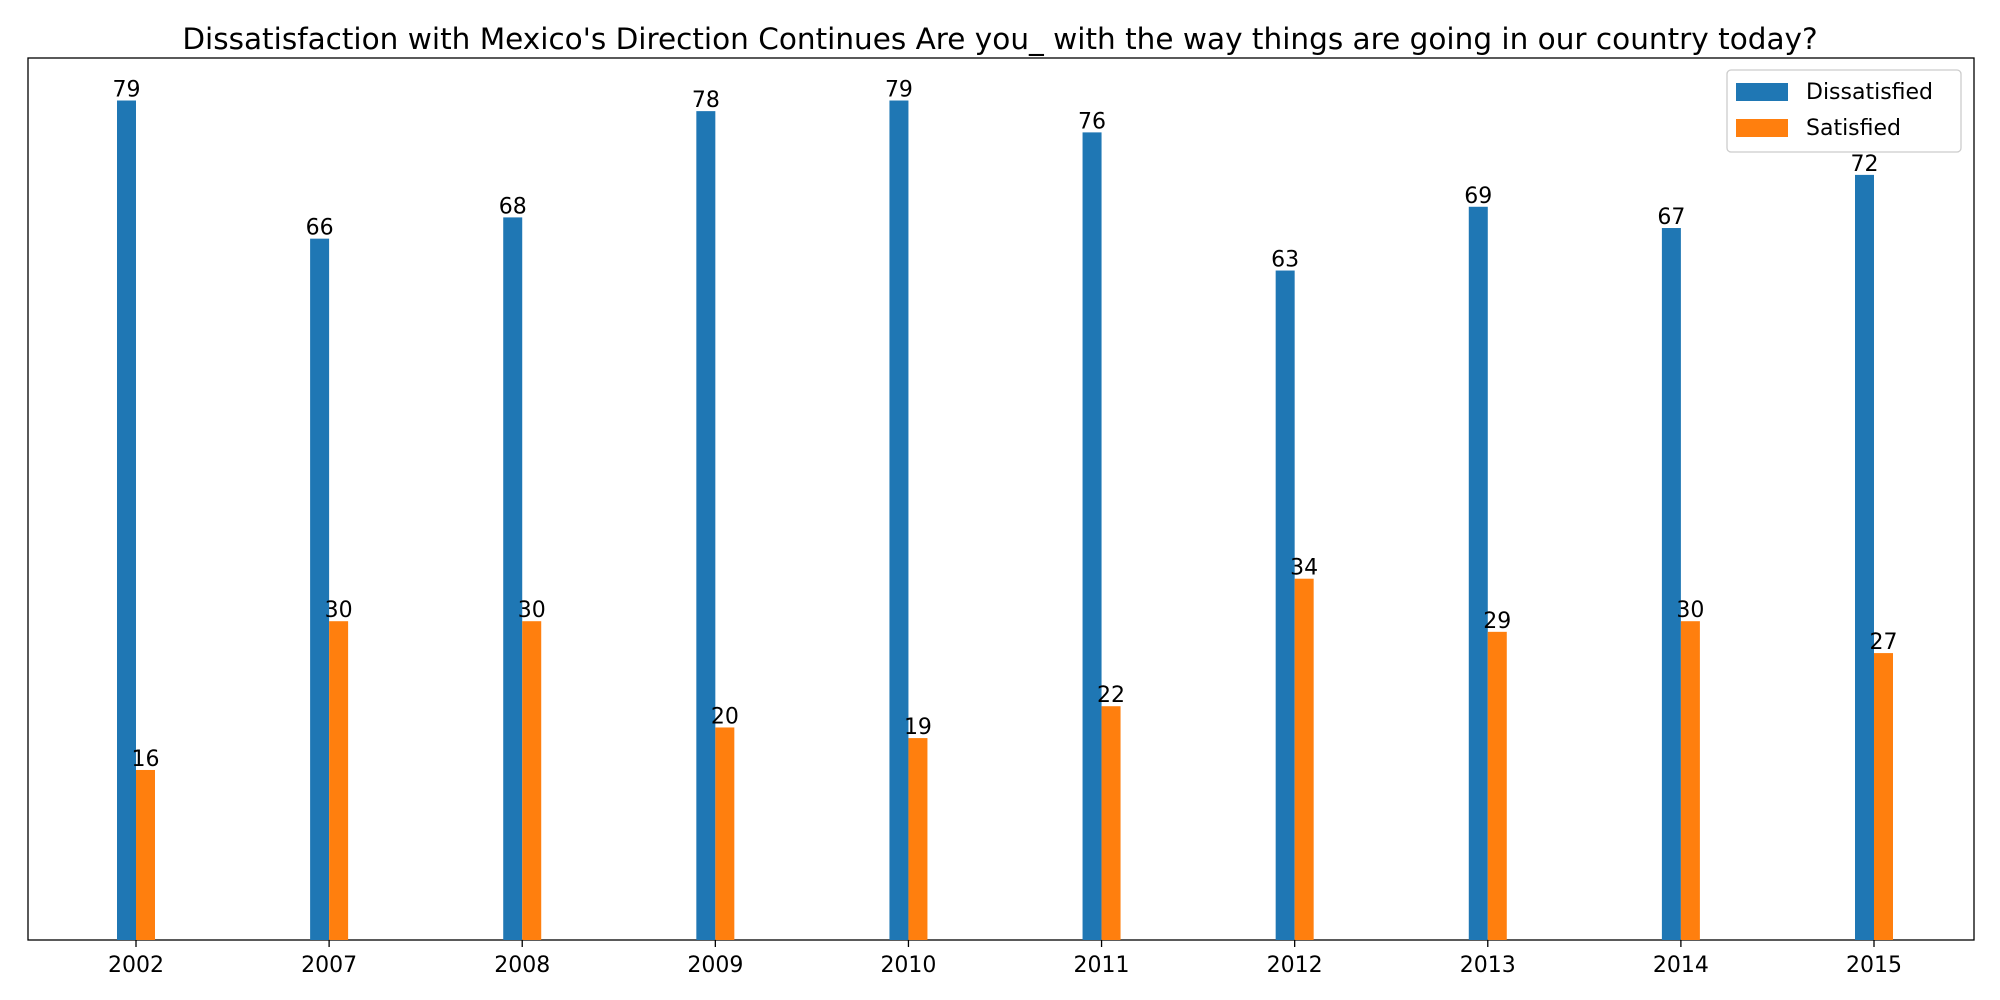 The image size is (2000, 1000). I want to click on bar-satisfied-2011, so click(1111, 823).